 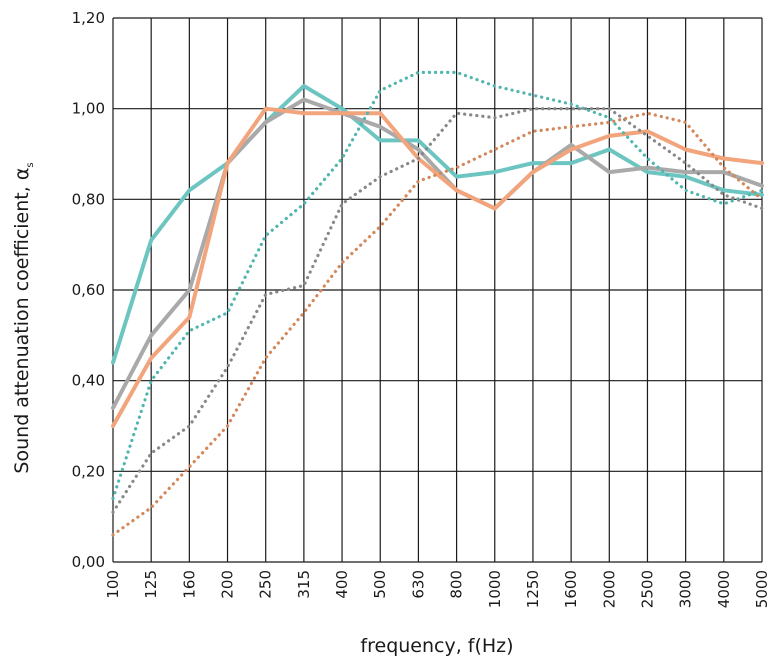 What do you see at coordinates (495, 589) in the screenshot?
I see `x-tick-label: 1000` at bounding box center [495, 589].